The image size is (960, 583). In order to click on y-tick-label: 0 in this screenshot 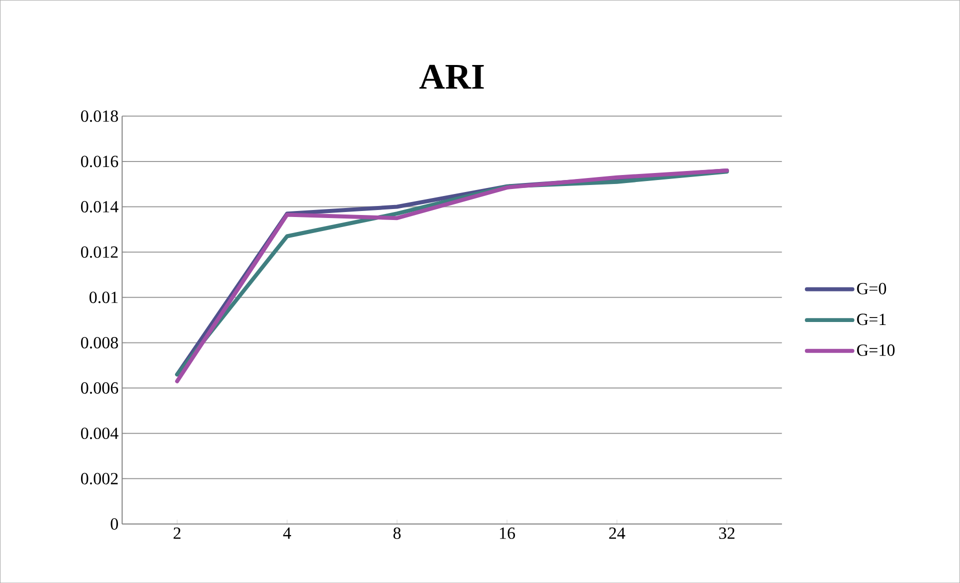, I will do `click(114, 524)`.